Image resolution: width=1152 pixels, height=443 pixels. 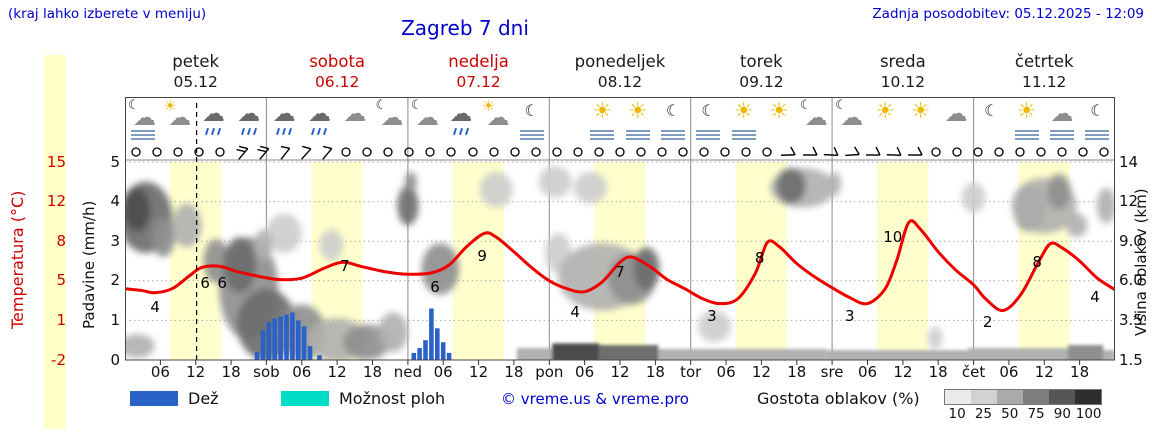 I want to click on precipitation-bars, so click(x=353, y=334).